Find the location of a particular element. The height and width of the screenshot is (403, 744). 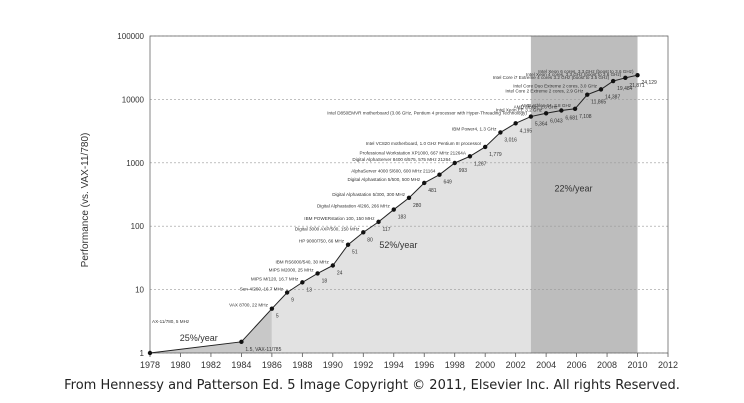

value-label: 11,865 is located at coordinates (598, 103).